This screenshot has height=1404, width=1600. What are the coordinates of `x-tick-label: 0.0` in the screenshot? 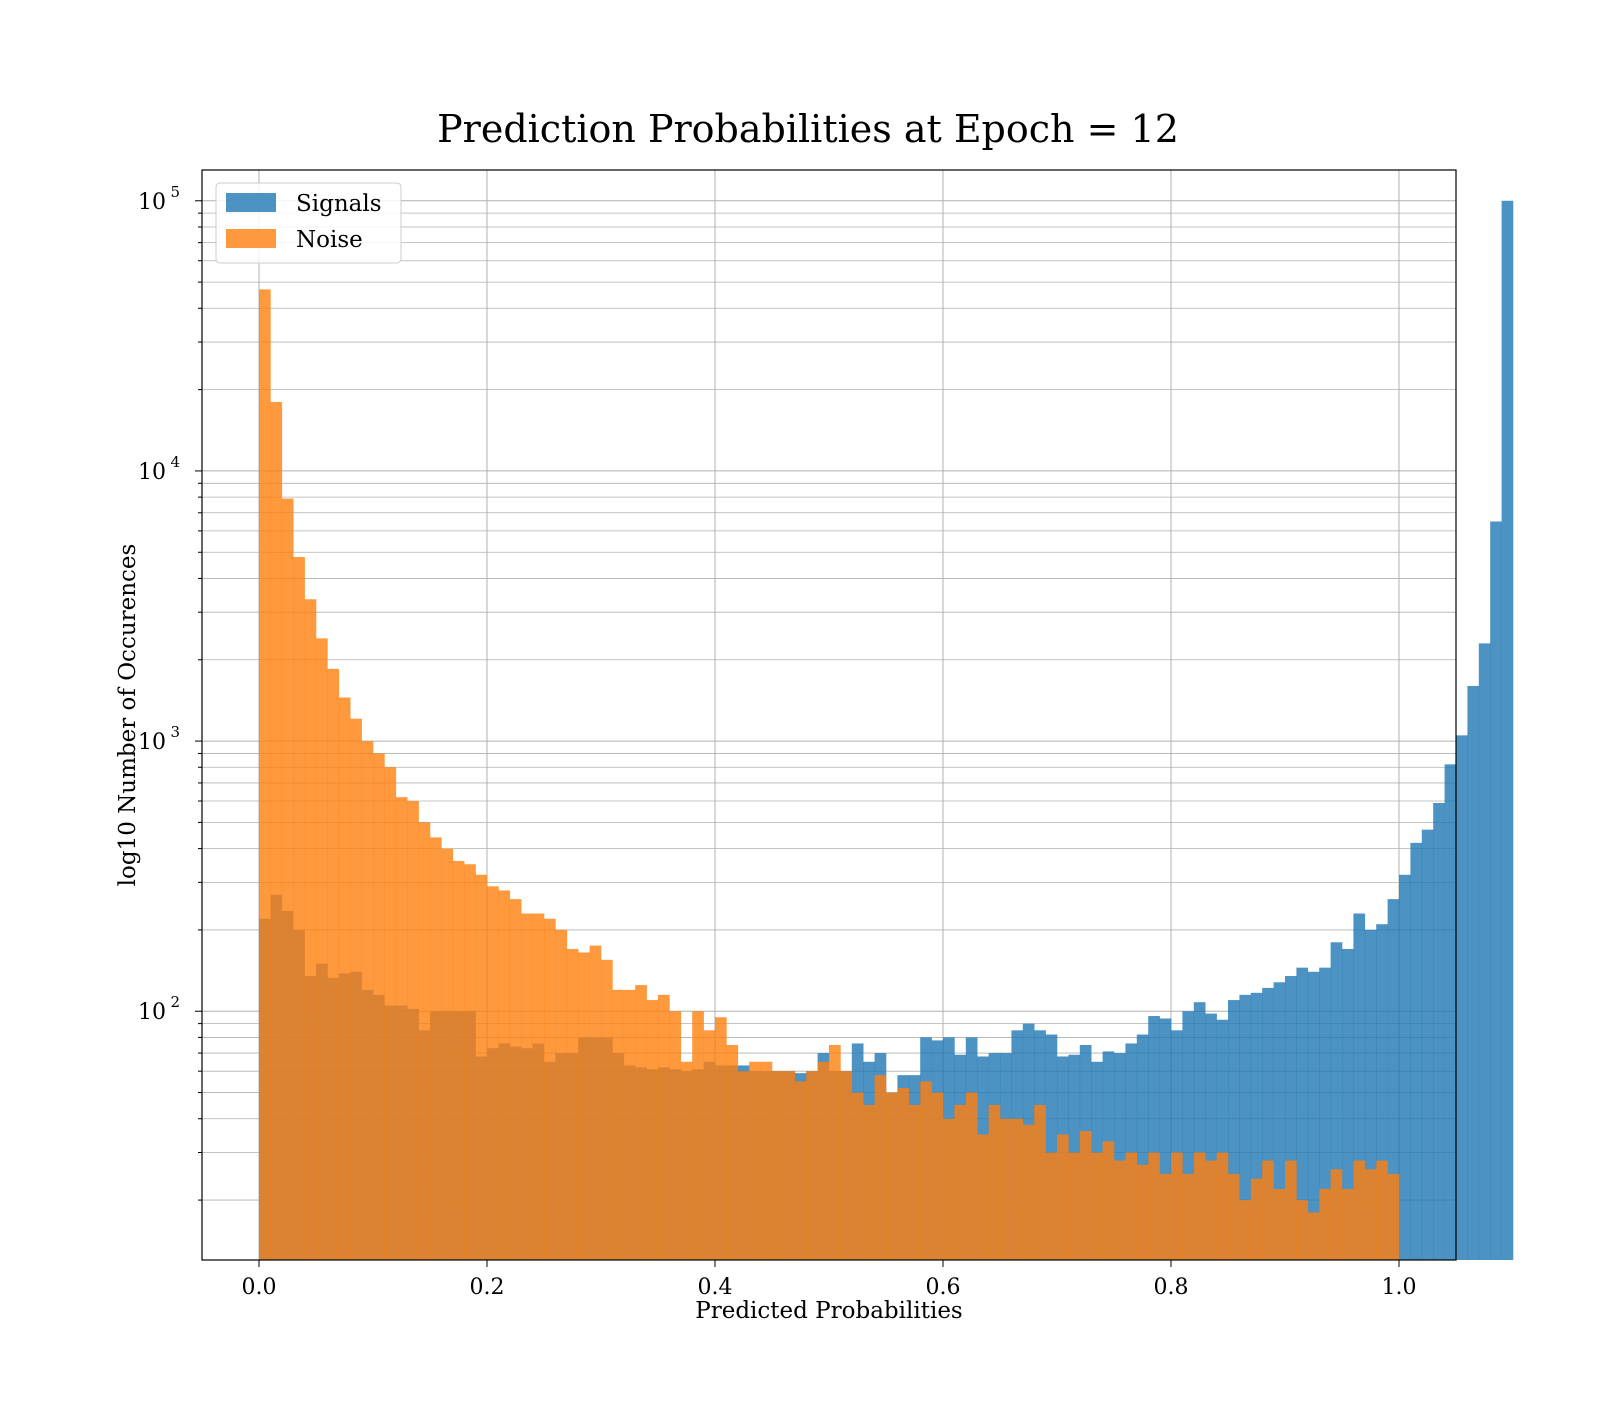 It's located at (259, 1287).